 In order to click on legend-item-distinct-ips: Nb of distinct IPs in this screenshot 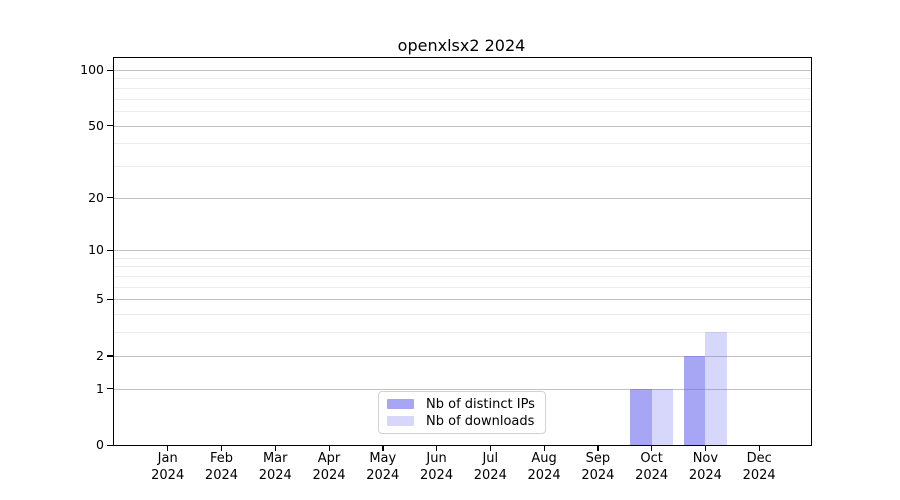, I will do `click(461, 404)`.